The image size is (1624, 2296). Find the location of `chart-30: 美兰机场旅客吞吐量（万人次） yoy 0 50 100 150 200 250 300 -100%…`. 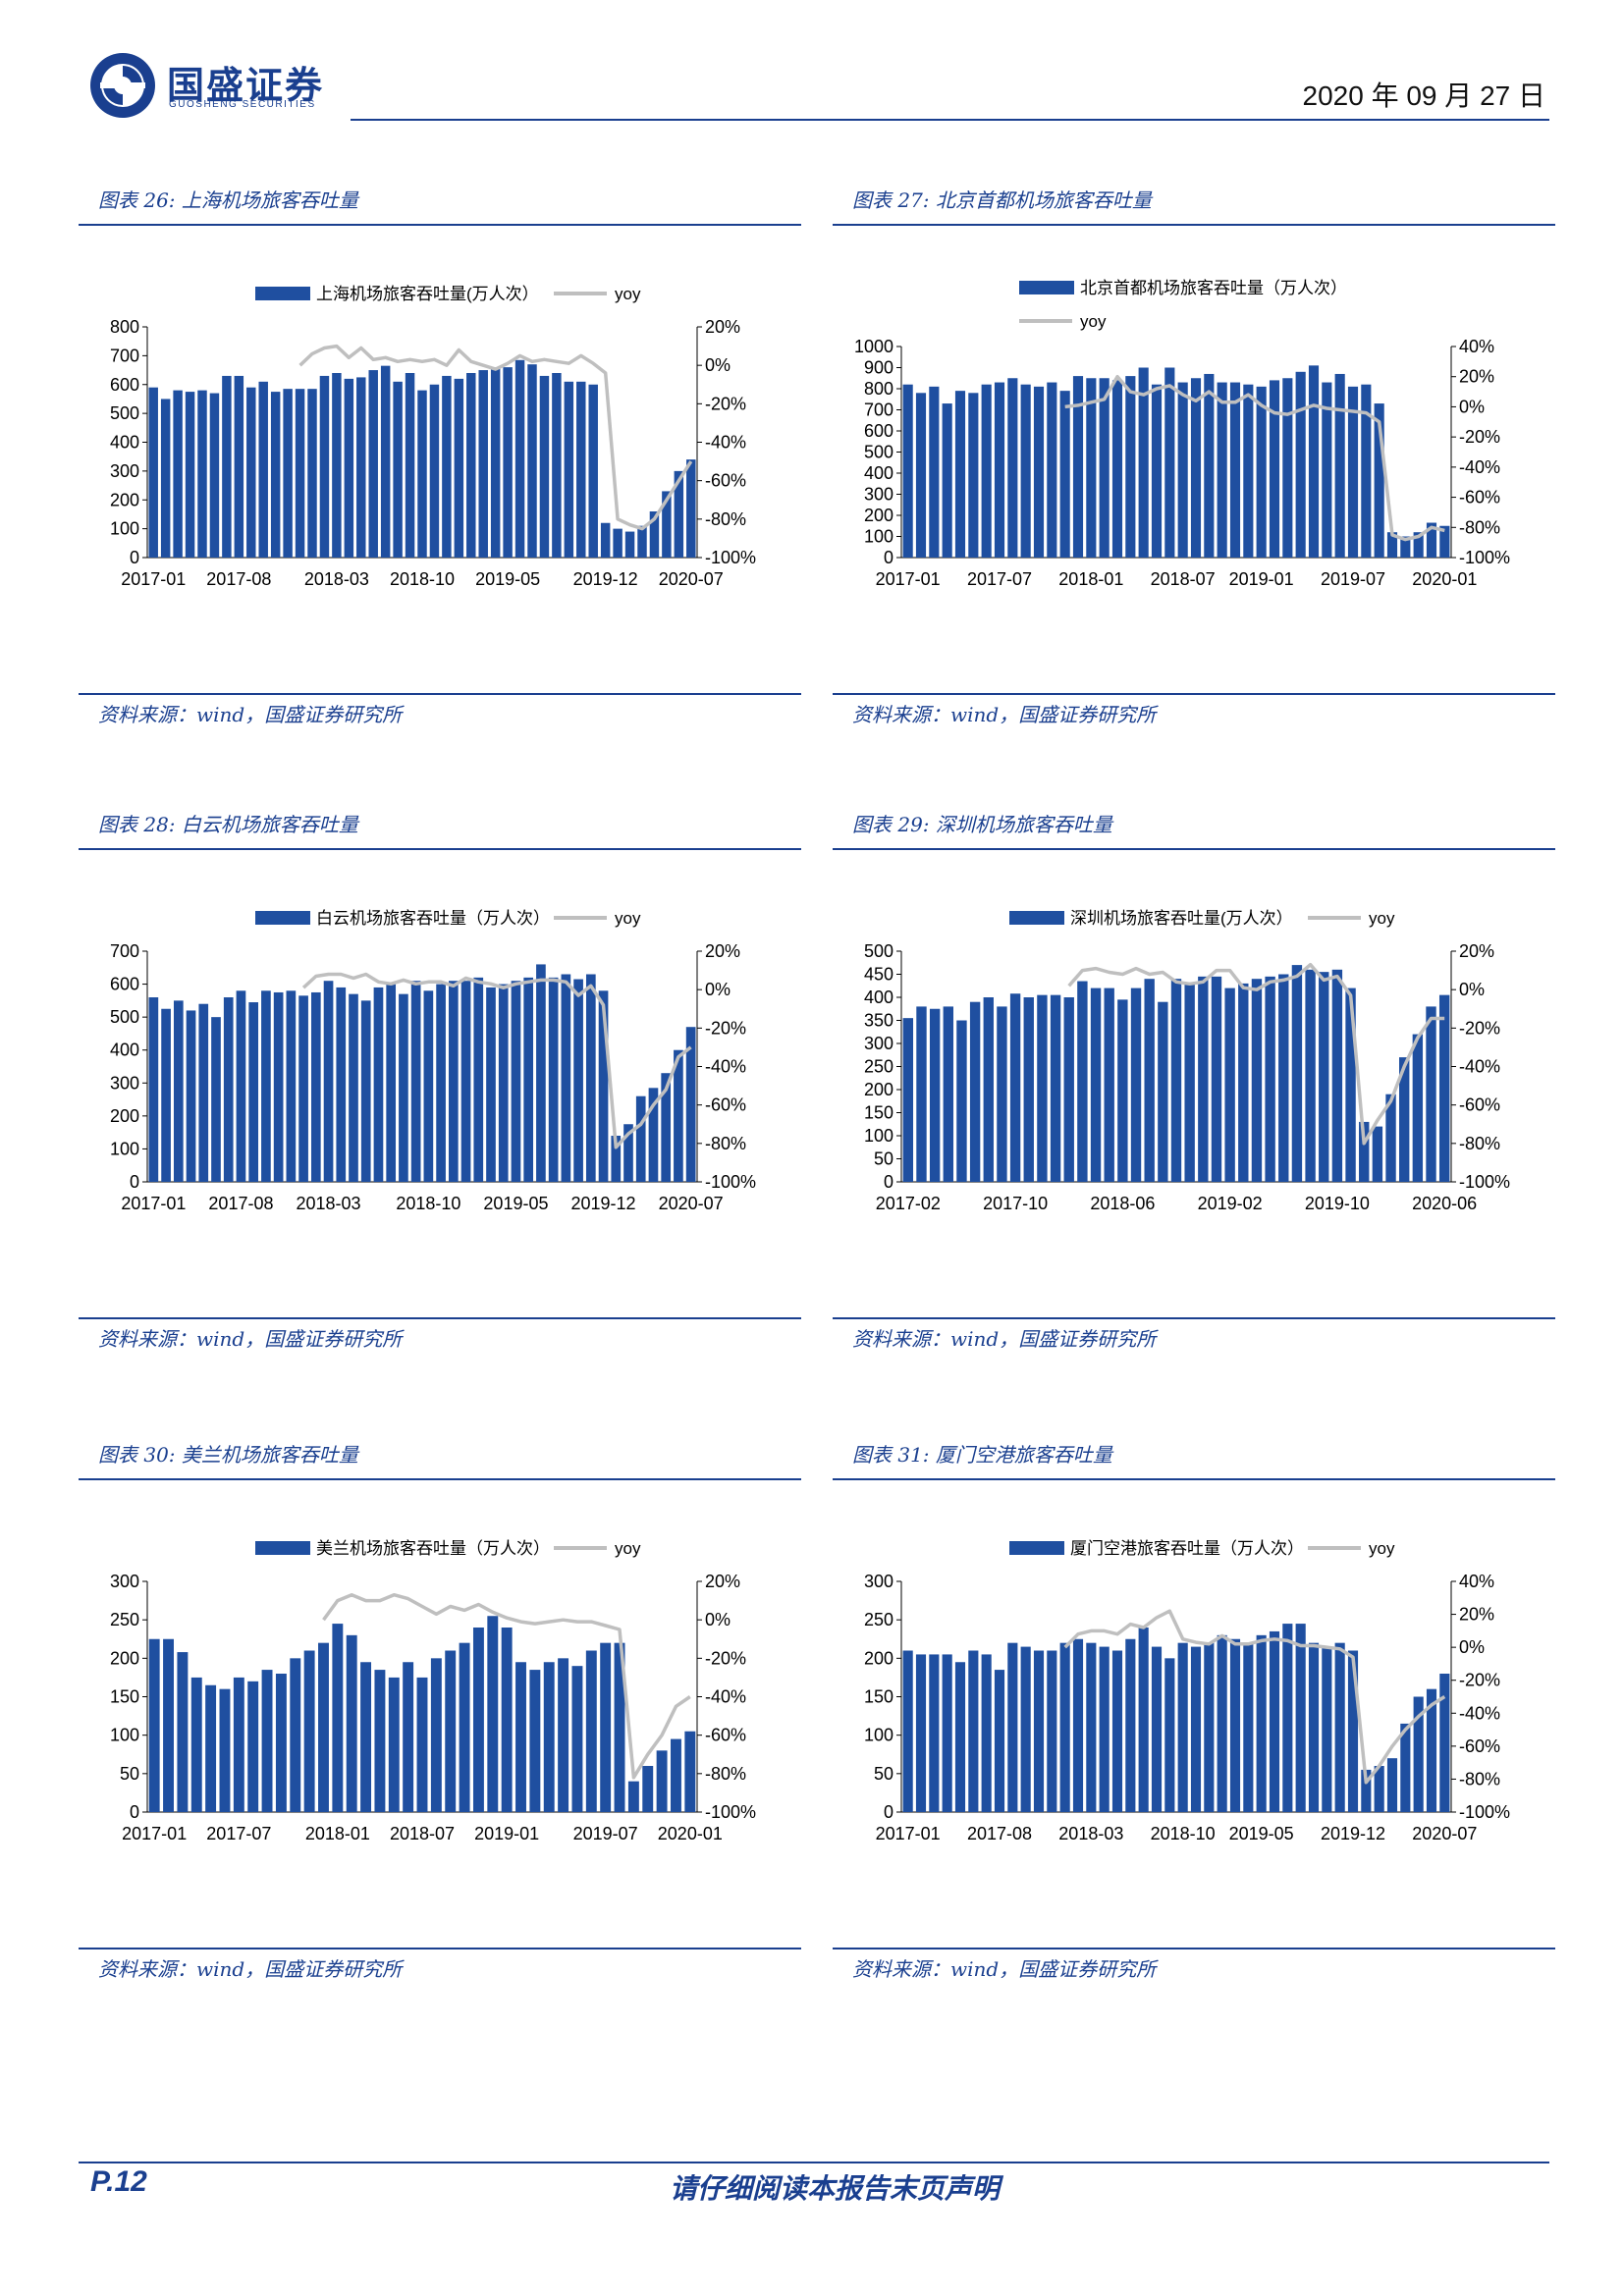

chart-30: 美兰机场旅客吞吐量（万人次） yoy 0 50 100 150 200 250 300 -100%… is located at coordinates (440, 1719).